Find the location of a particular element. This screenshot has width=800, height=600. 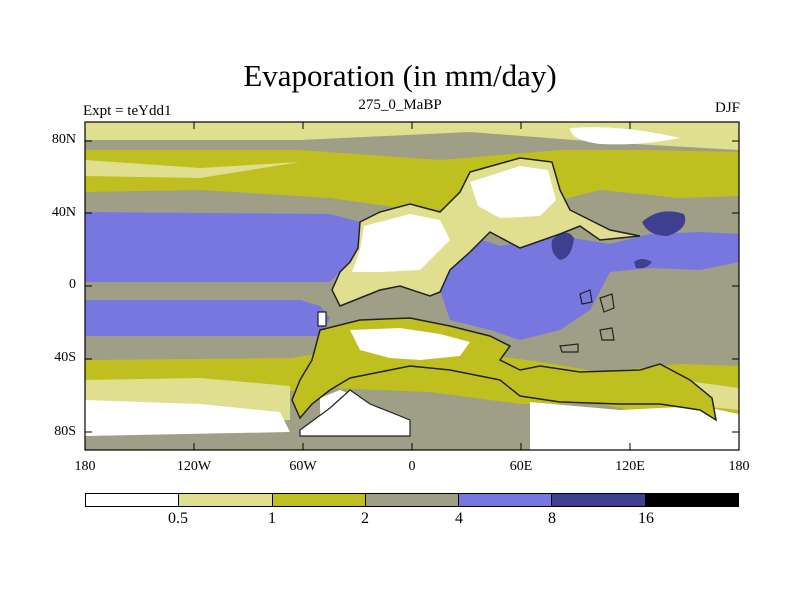

field-high-spot-small is located at coordinates (643, 264).